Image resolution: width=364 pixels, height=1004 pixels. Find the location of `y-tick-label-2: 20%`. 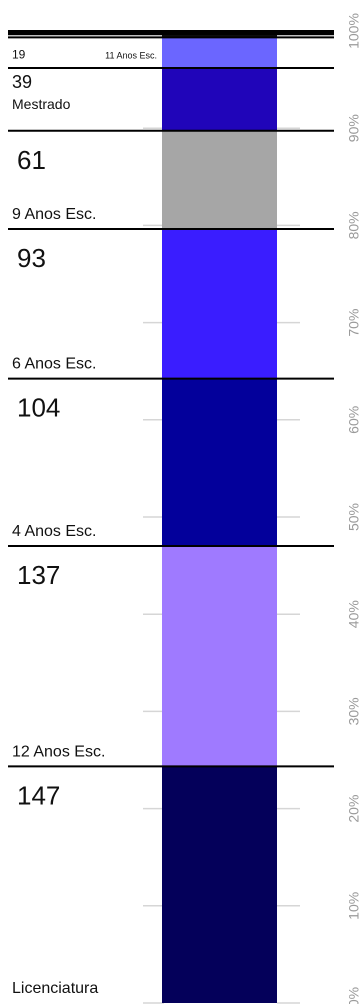

y-tick-label-2: 20% is located at coordinates (354, 809).